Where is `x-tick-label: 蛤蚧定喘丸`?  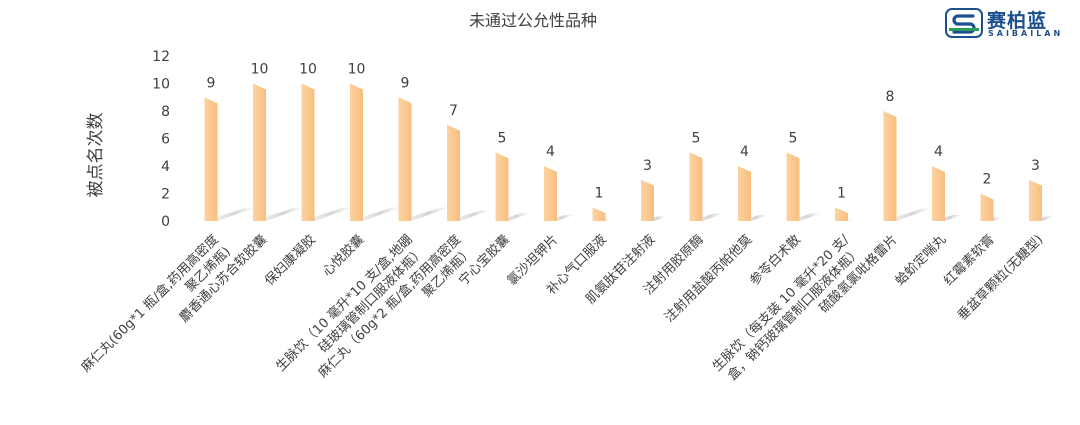 x-tick-label: 蛤蚧定喘丸 is located at coordinates (920, 260).